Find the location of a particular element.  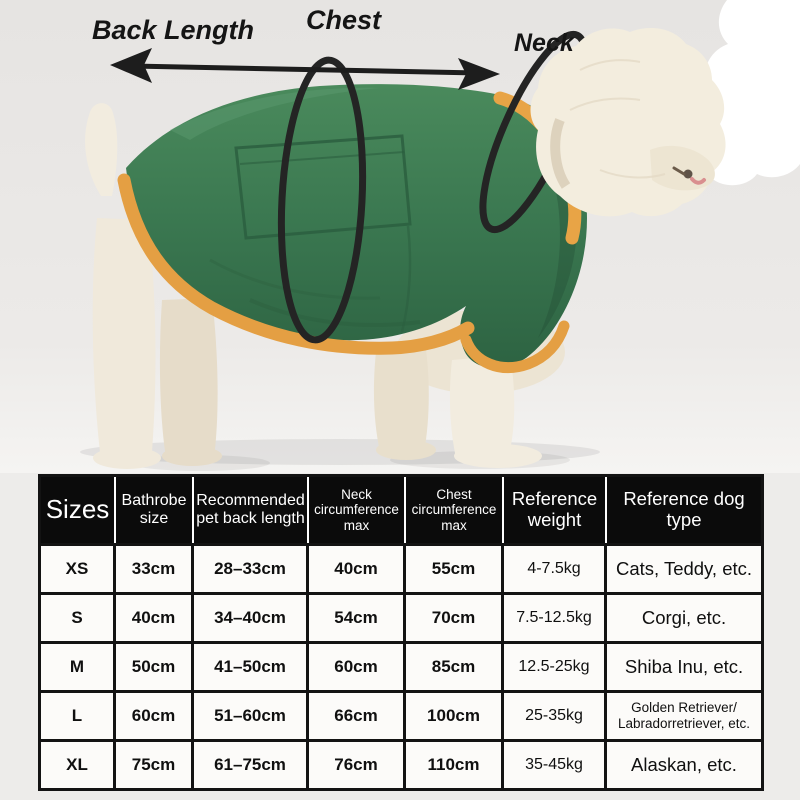

cell-neck-circumference: 54cm is located at coordinates (357, 616).